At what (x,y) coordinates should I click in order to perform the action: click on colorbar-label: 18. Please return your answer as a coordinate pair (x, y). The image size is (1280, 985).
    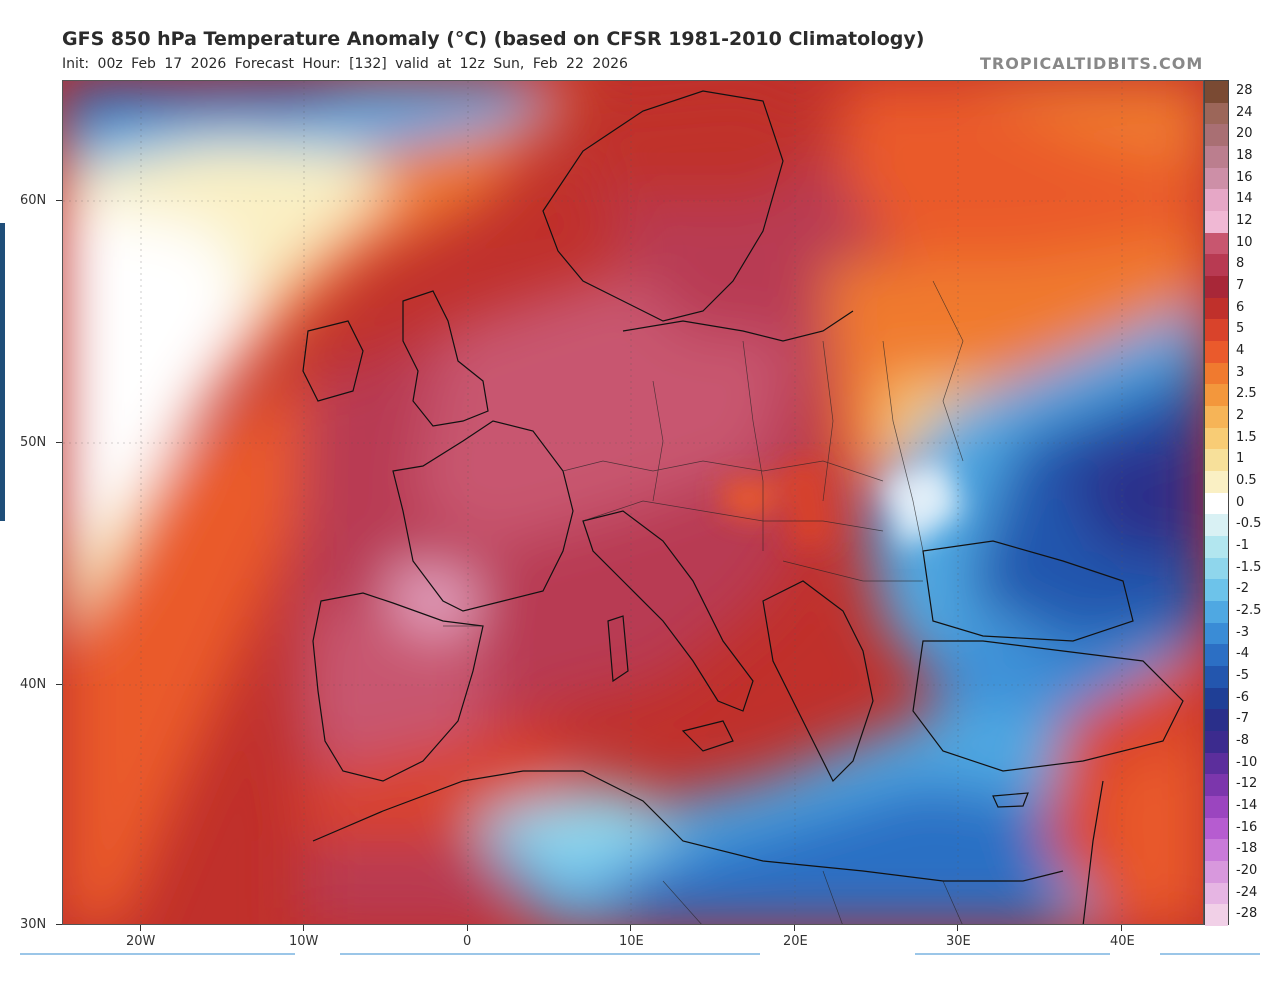
    Looking at the image, I should click on (1244, 155).